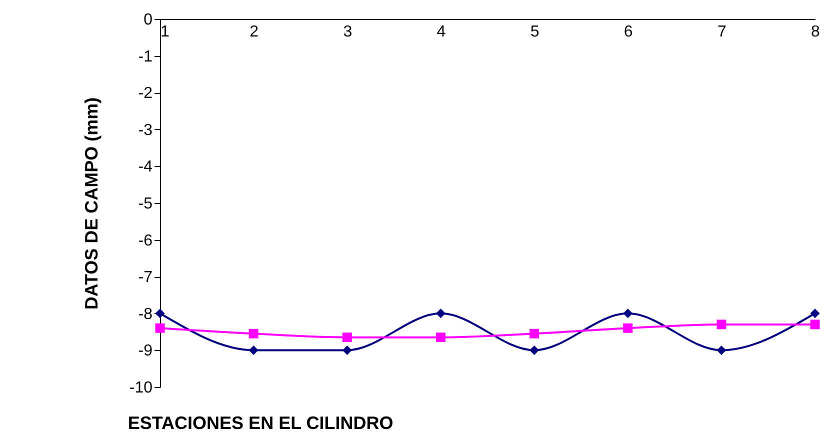 The width and height of the screenshot is (822, 448). I want to click on y-tick-label: -9, so click(145, 351).